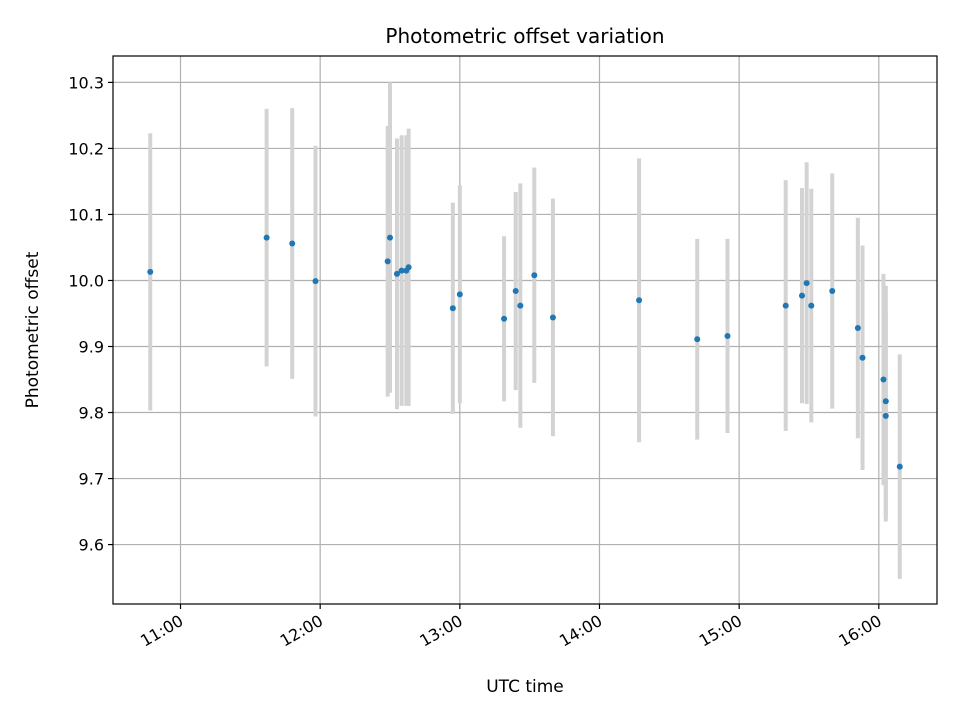 Image resolution: width=960 pixels, height=720 pixels. What do you see at coordinates (33, 329) in the screenshot?
I see `y-axis-label: Photometric offset` at bounding box center [33, 329].